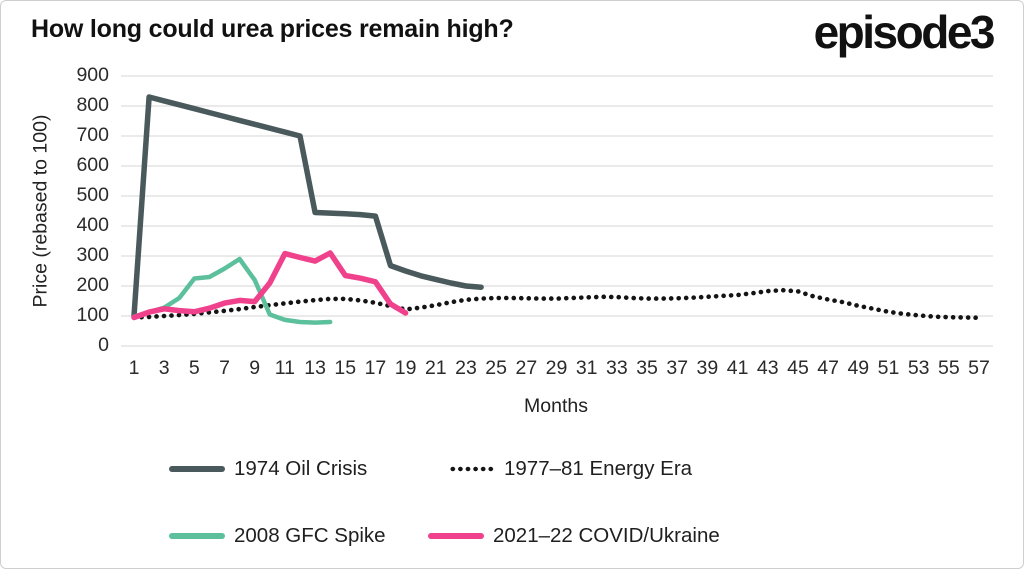 The width and height of the screenshot is (1024, 569). What do you see at coordinates (307, 206) in the screenshot?
I see `line-1974-oil-crisis` at bounding box center [307, 206].